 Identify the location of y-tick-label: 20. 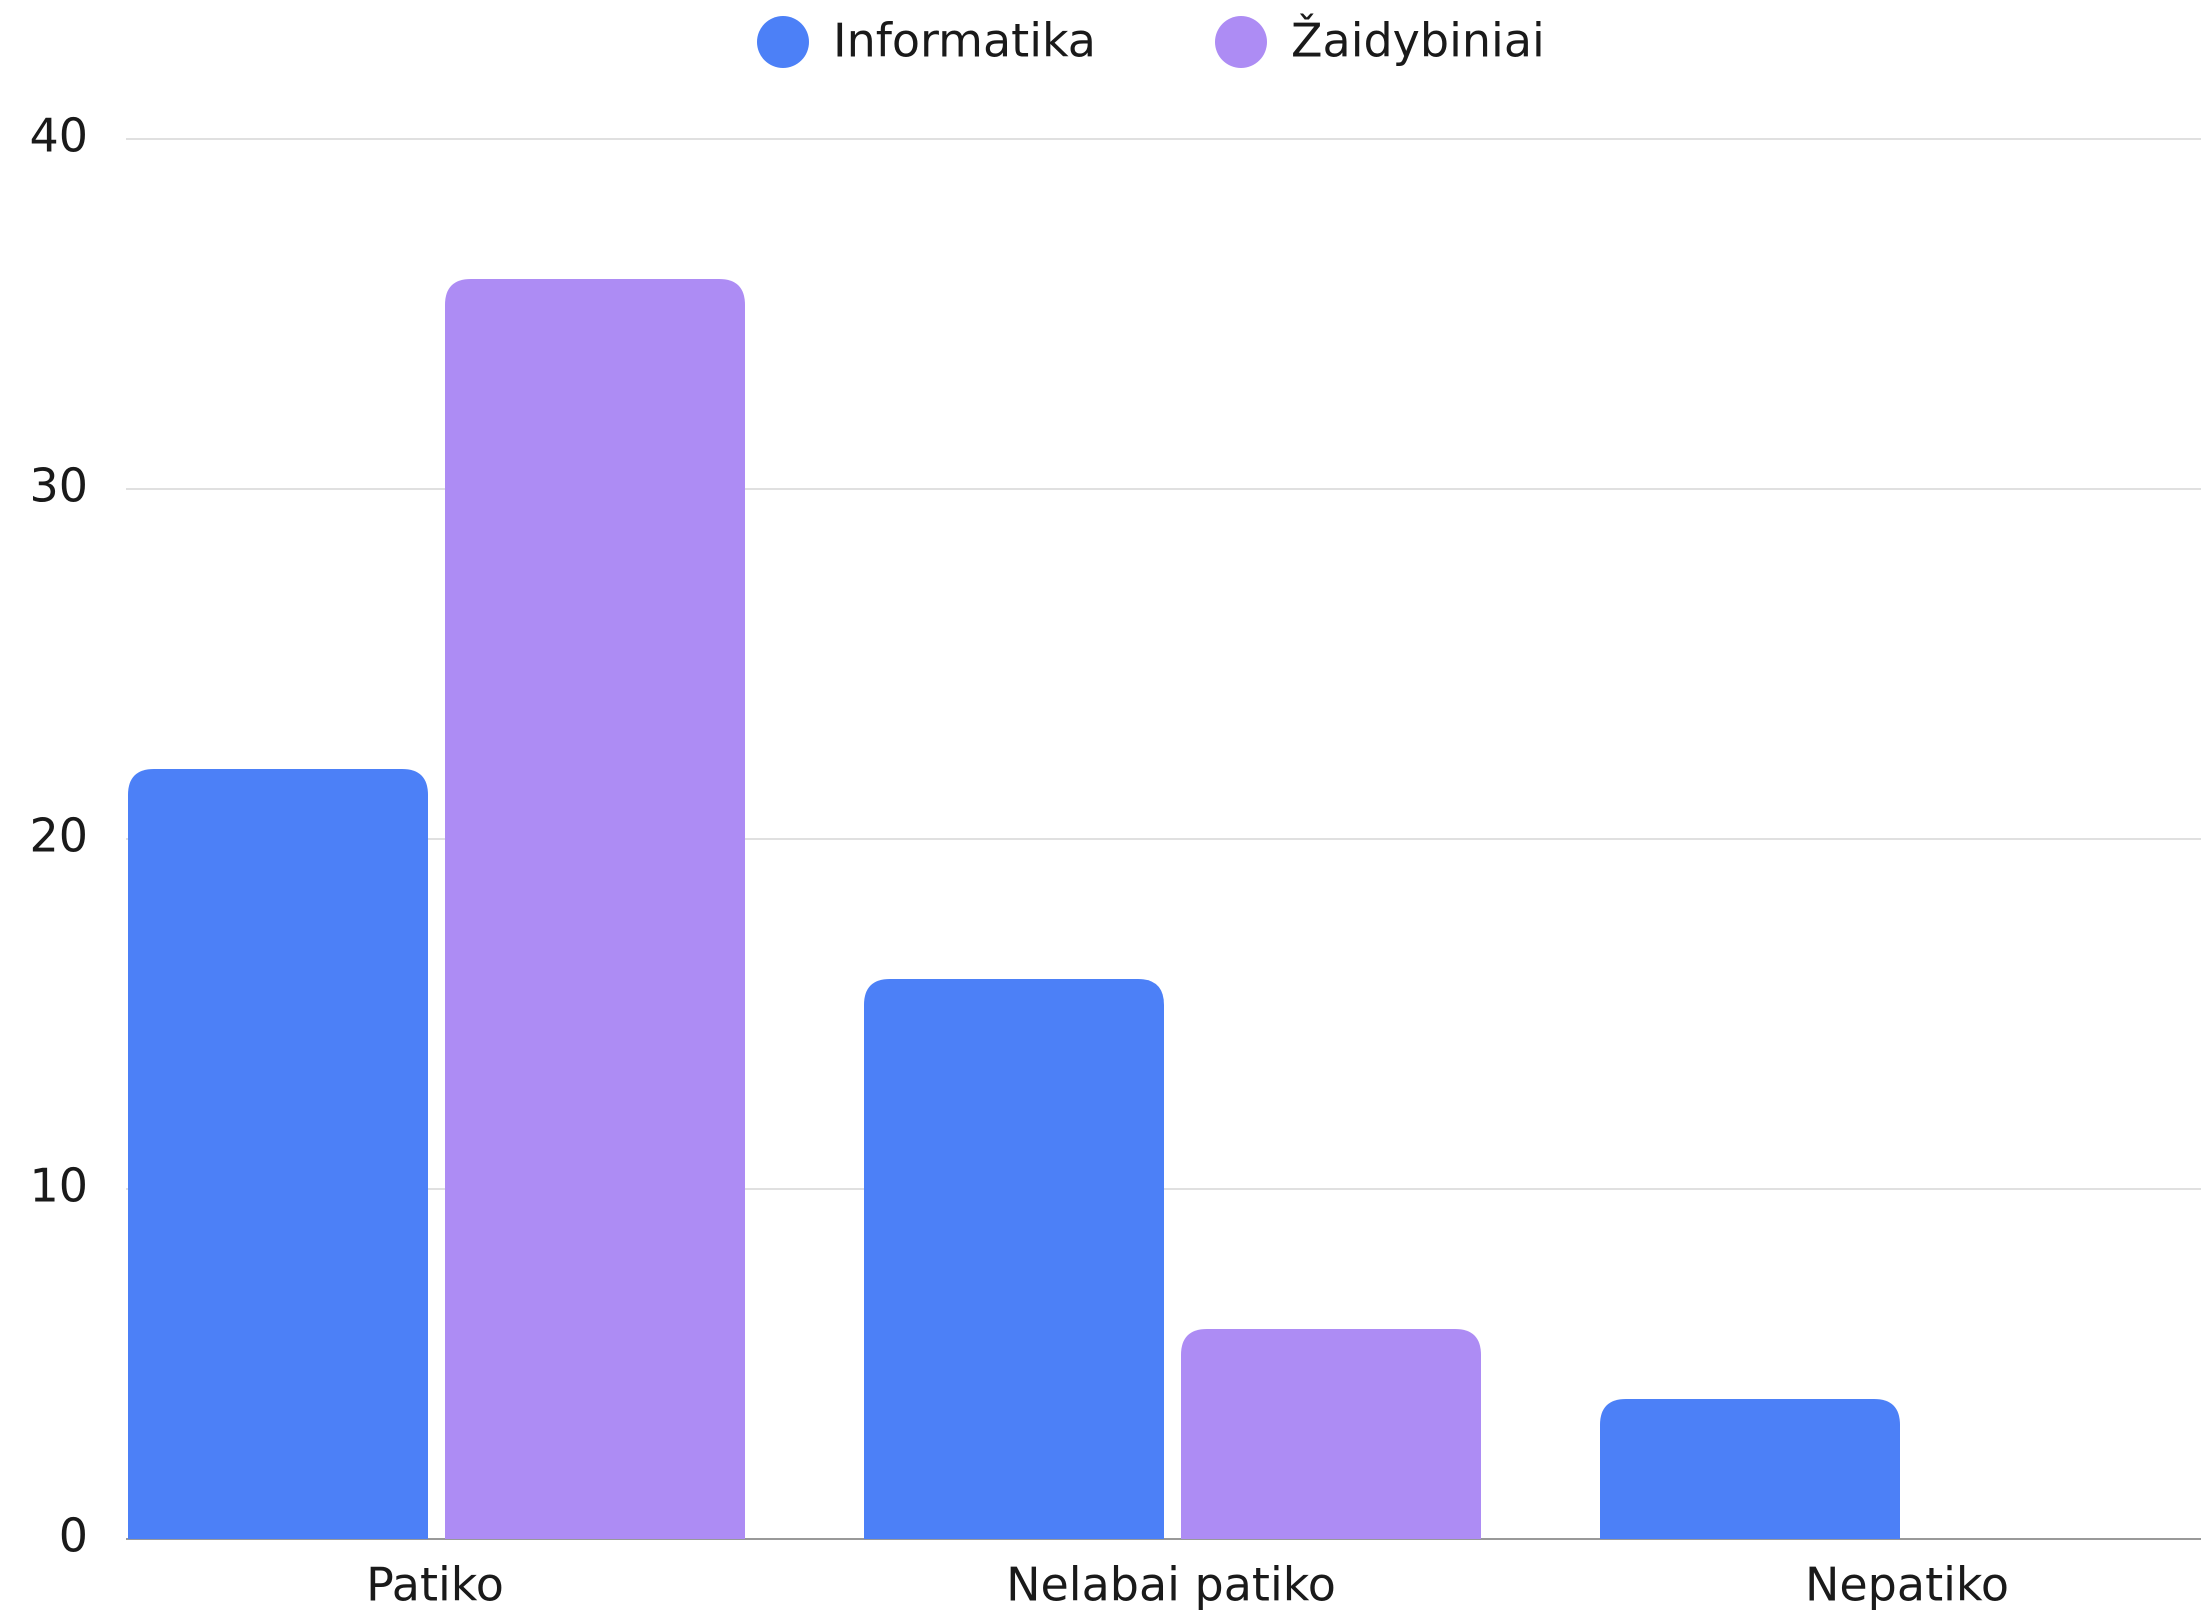
(58, 836).